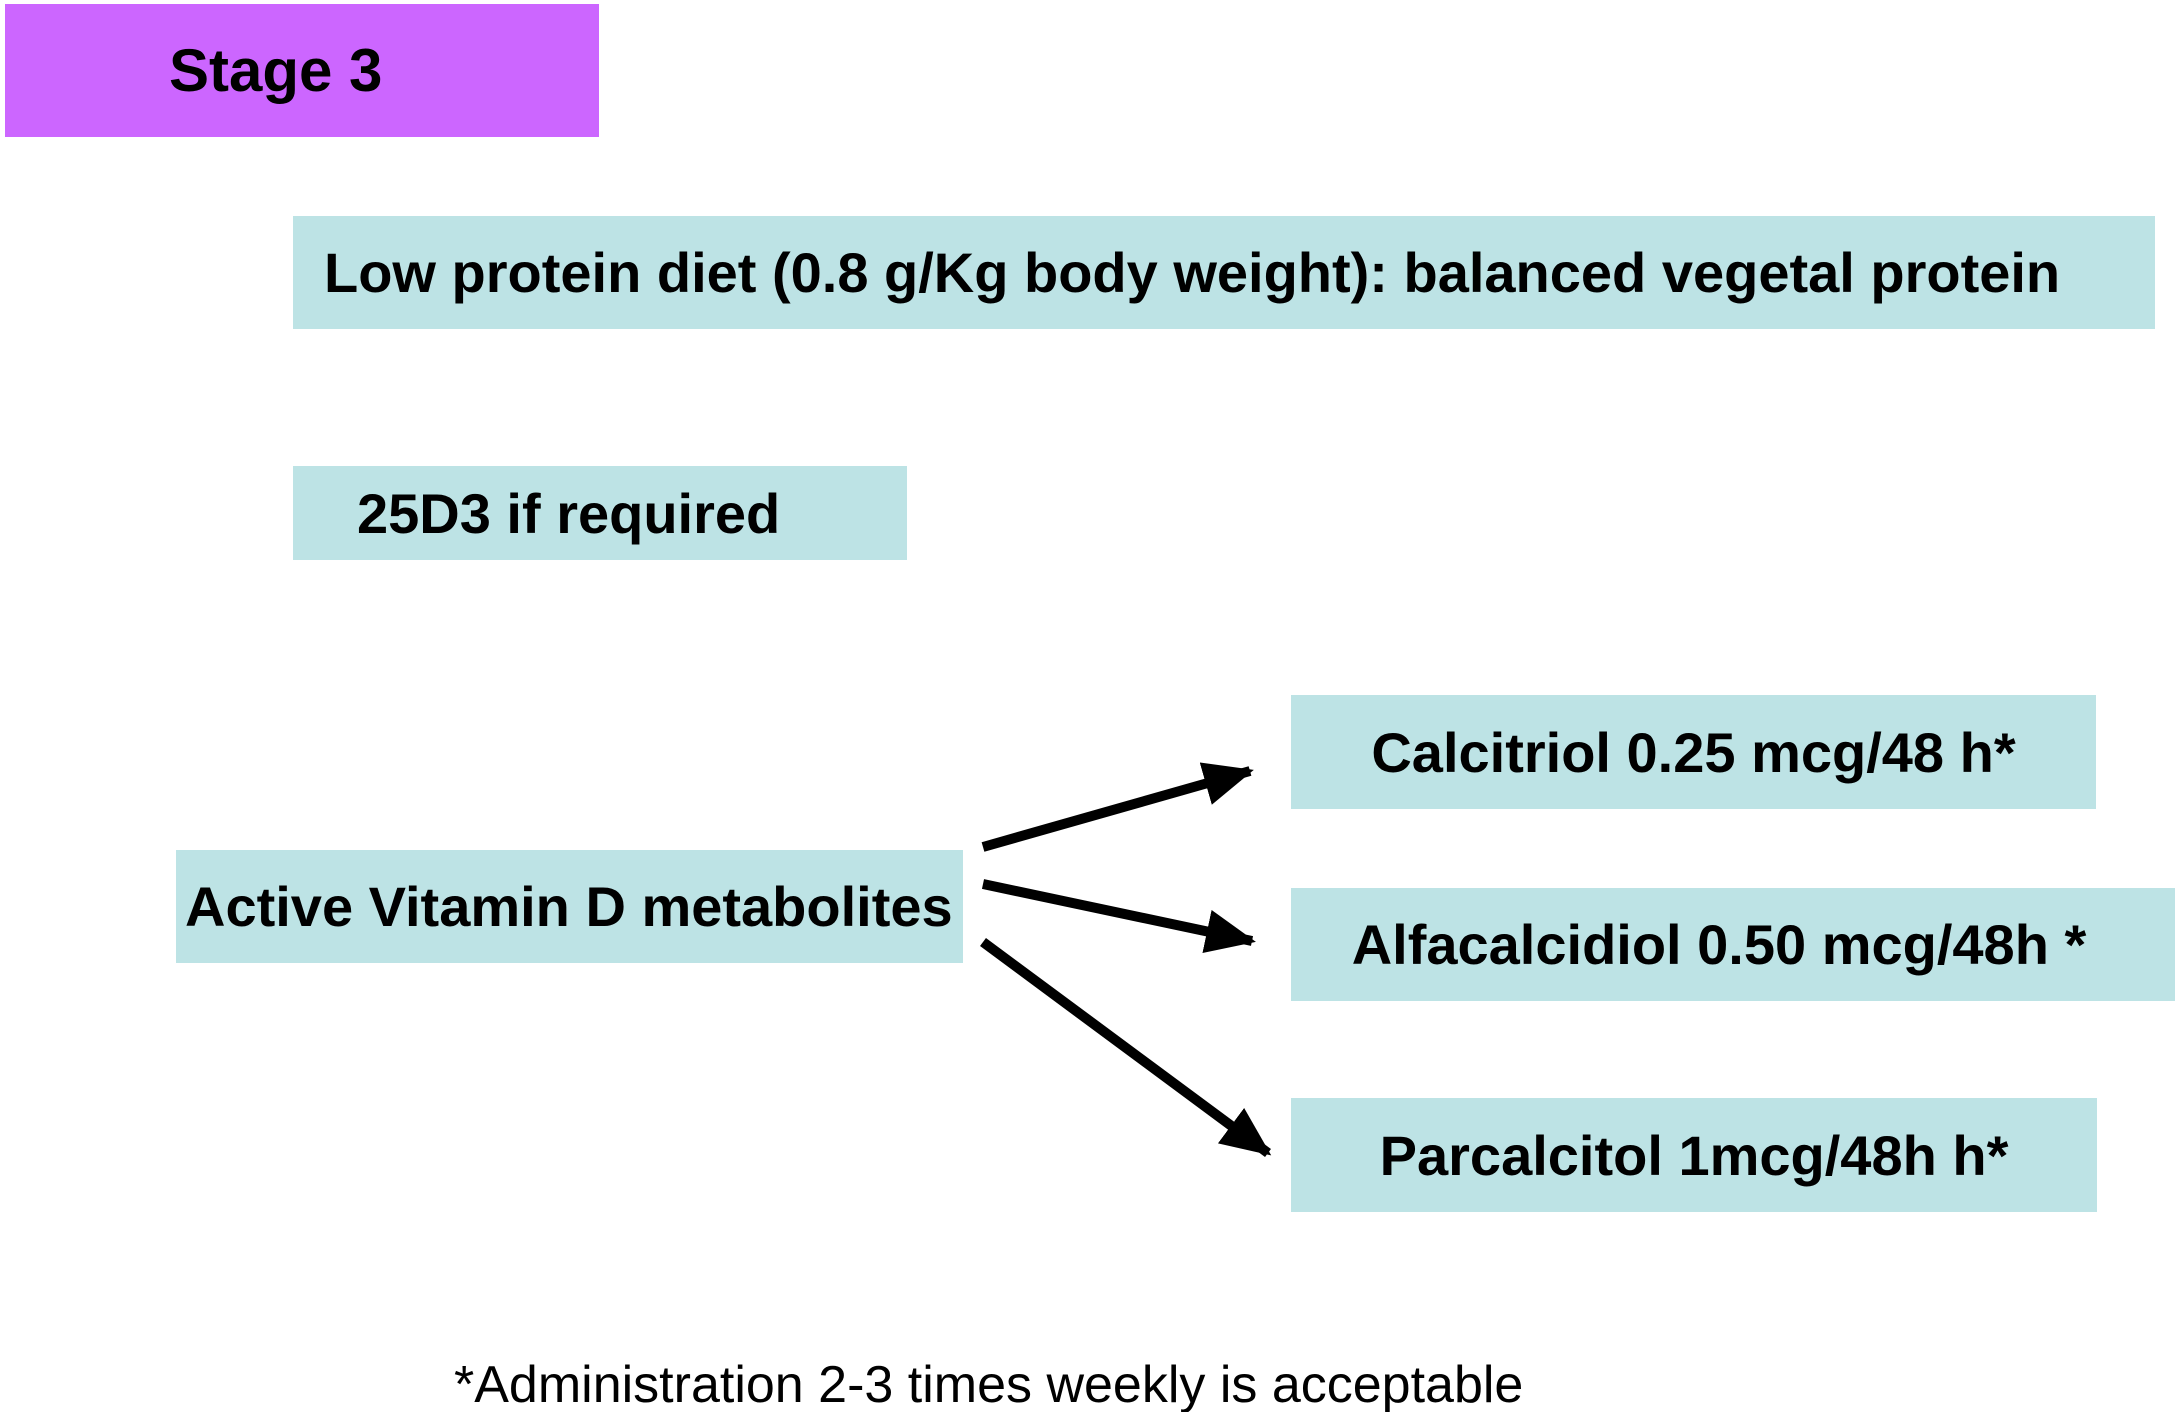  I want to click on d3-box: 25D3 if required, so click(600, 513).